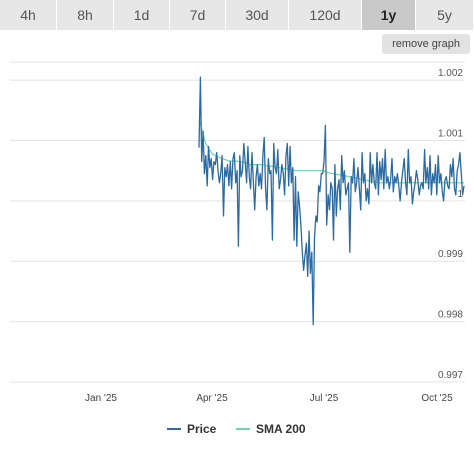 The width and height of the screenshot is (474, 455). I want to click on tab-1: 8h, so click(85, 15).